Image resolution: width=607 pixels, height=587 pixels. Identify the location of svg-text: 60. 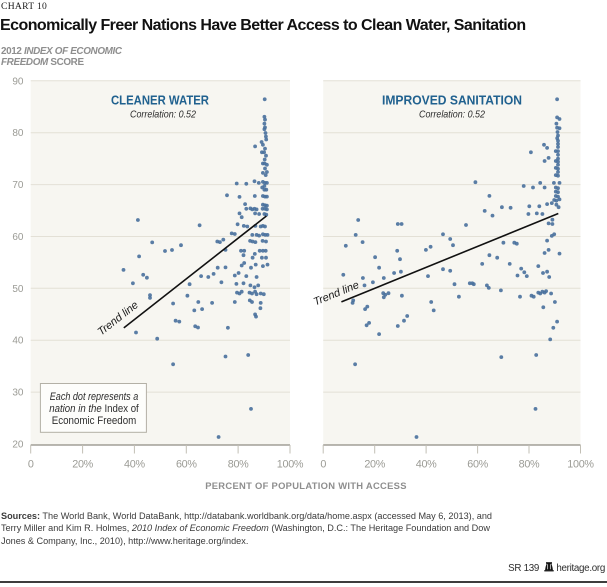
(18, 237).